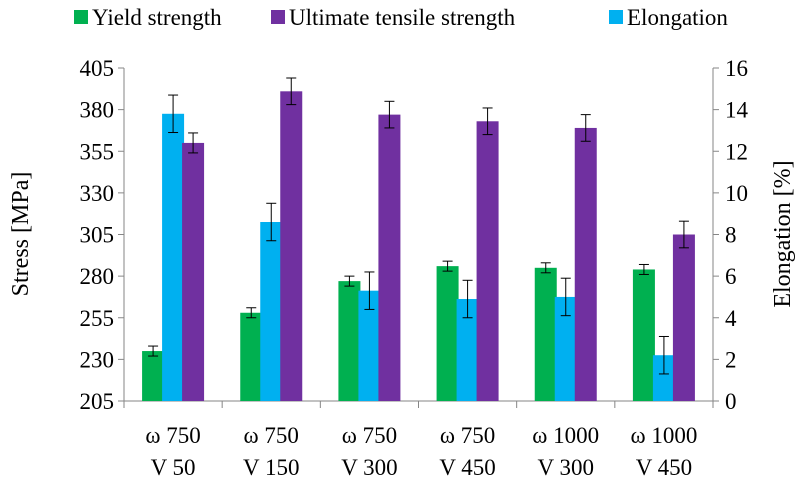  I want to click on y2-tick-label: 10, so click(736, 193).